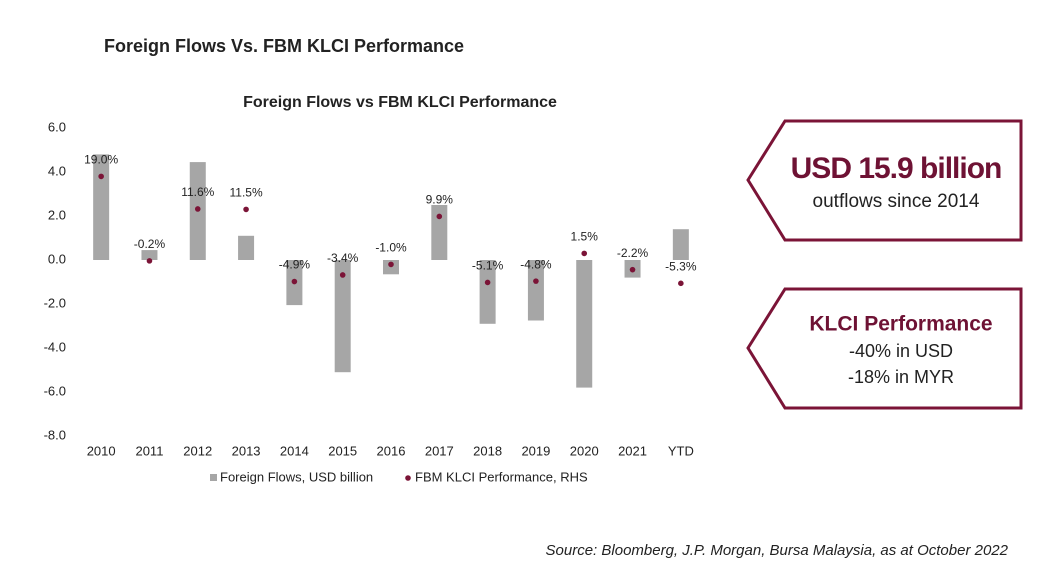 The height and width of the screenshot is (561, 1039). Describe the element at coordinates (900, 324) in the screenshot. I see `callout-headline: KLCI Performance` at that location.